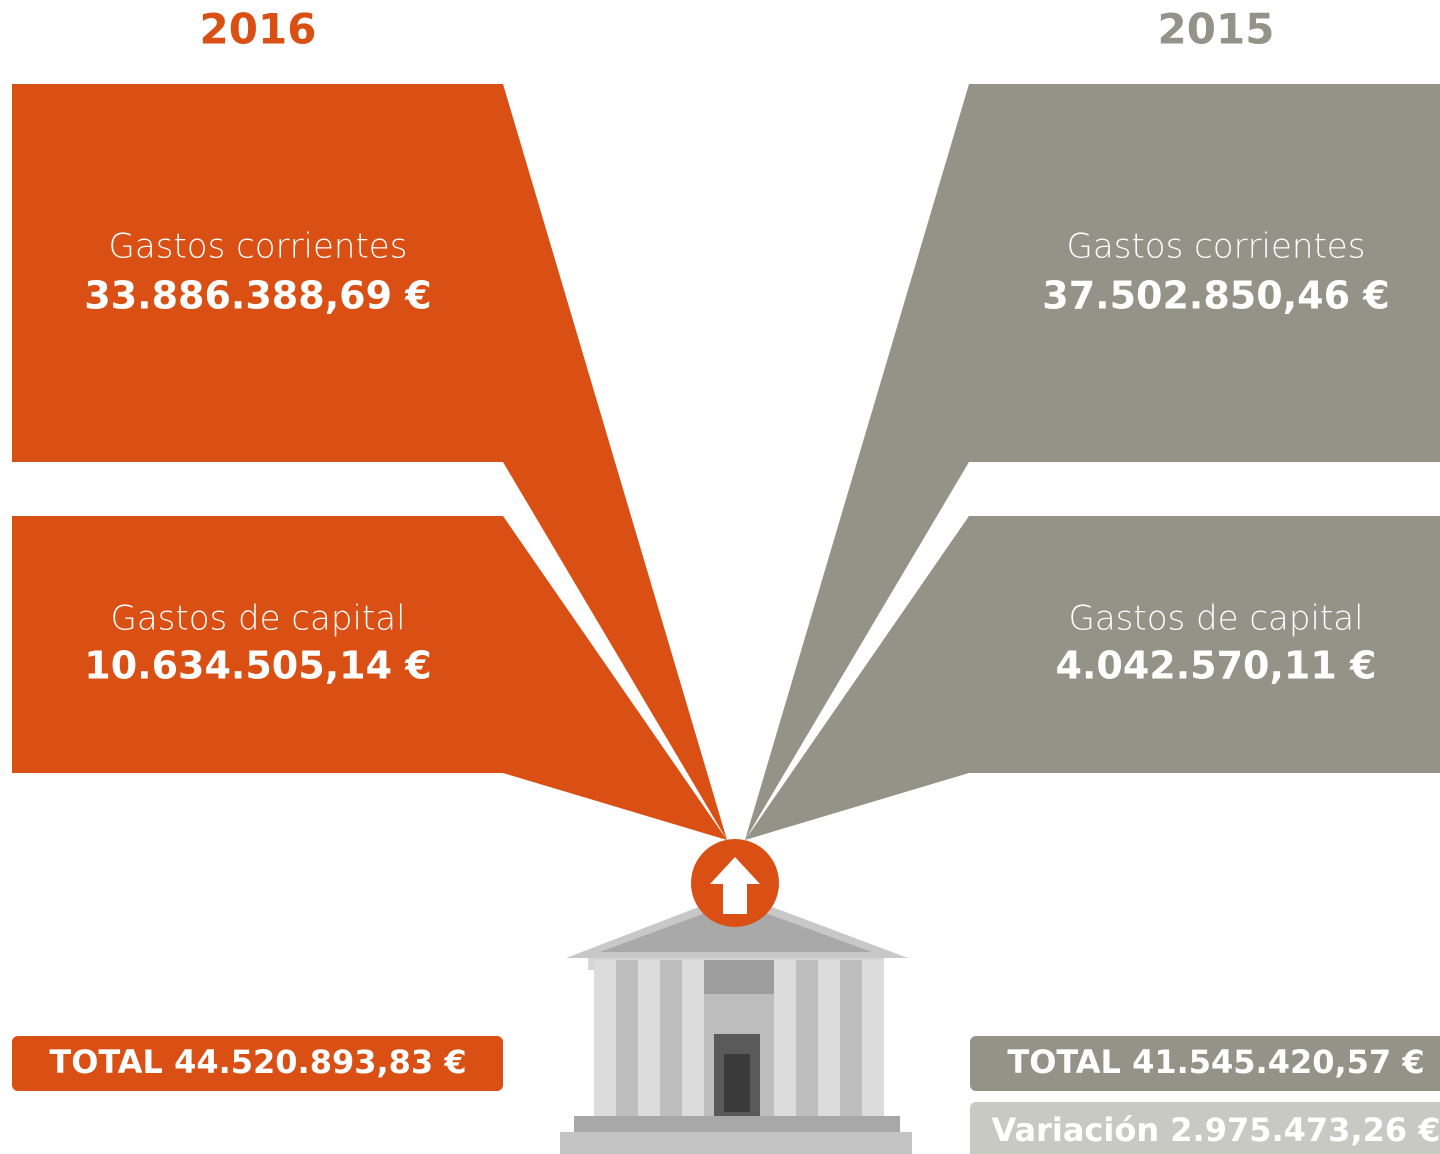  I want to click on total: TOTAL 41.545.420,57 €, so click(1215, 1062).